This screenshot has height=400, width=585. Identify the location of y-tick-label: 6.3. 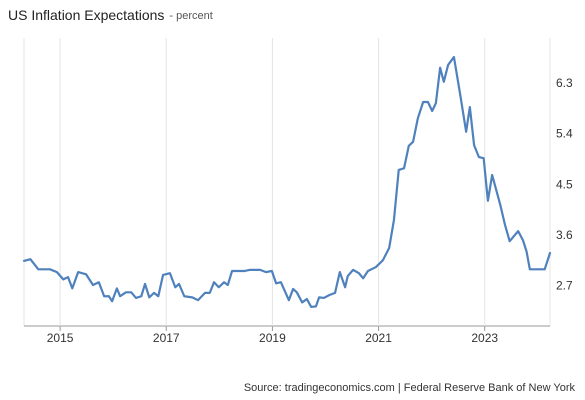
(564, 83).